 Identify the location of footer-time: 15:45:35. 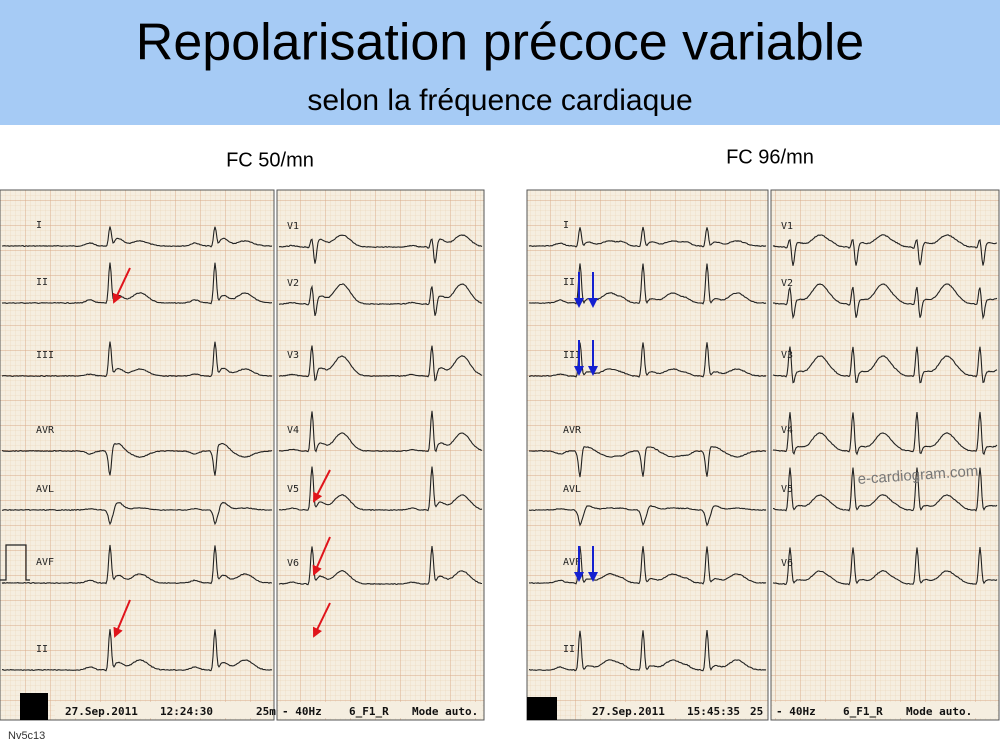
(713, 711).